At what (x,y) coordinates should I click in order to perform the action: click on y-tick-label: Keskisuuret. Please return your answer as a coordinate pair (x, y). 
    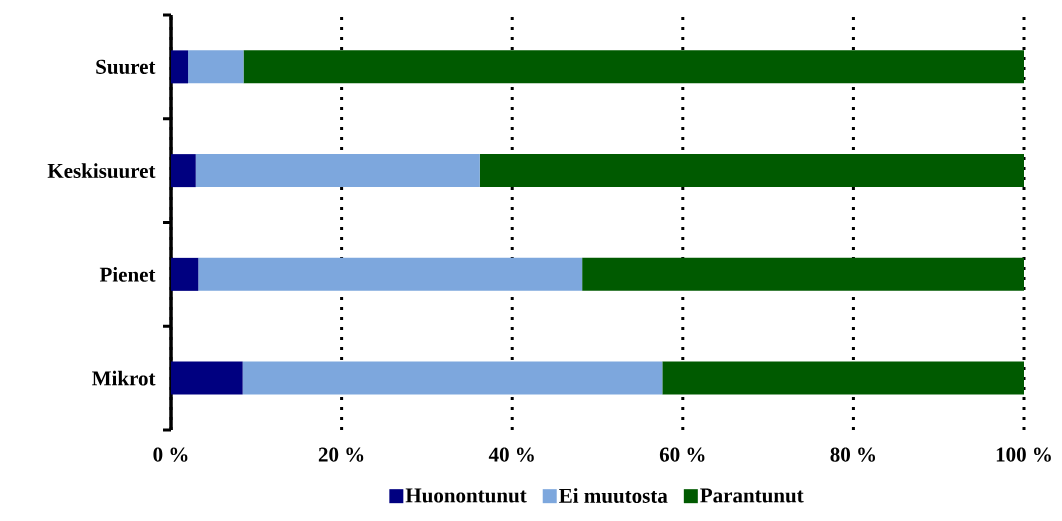
    Looking at the image, I should click on (101, 171).